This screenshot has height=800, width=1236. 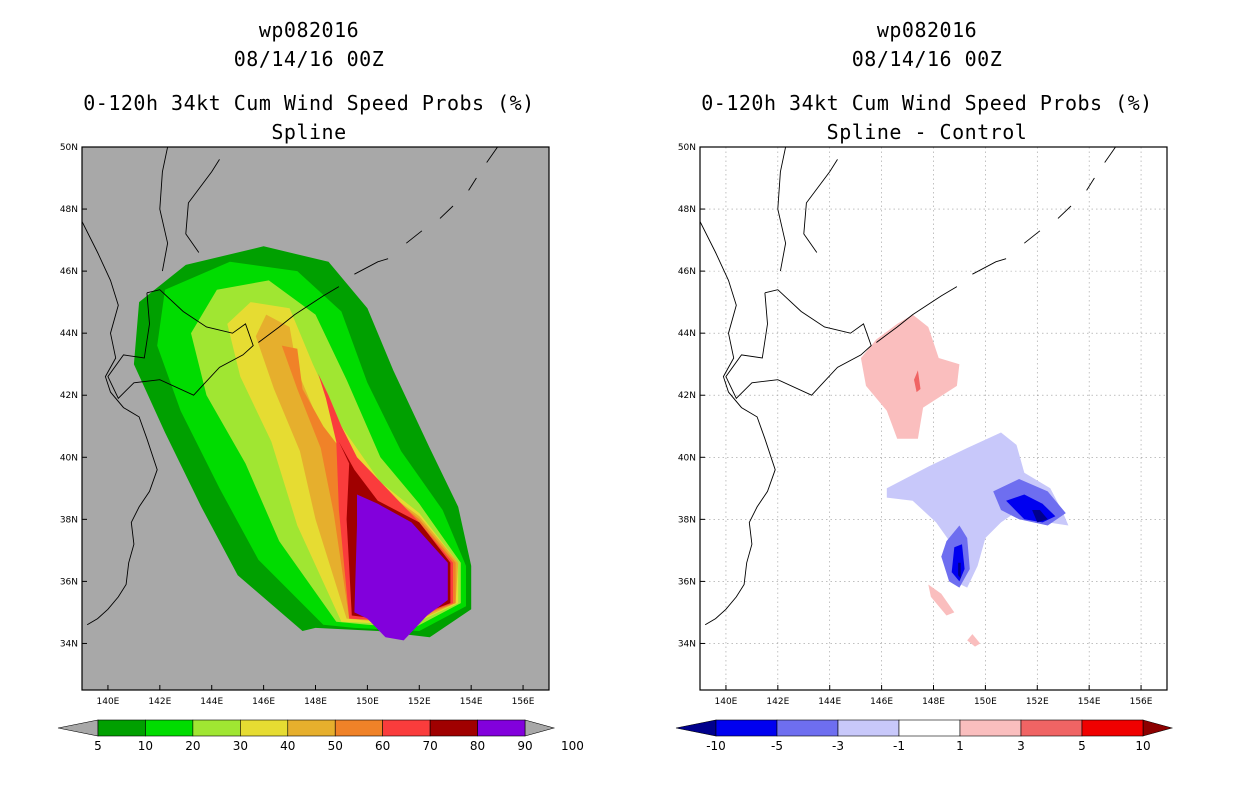 What do you see at coordinates (540, 728) in the screenshot?
I see `colorbar-arrow-high` at bounding box center [540, 728].